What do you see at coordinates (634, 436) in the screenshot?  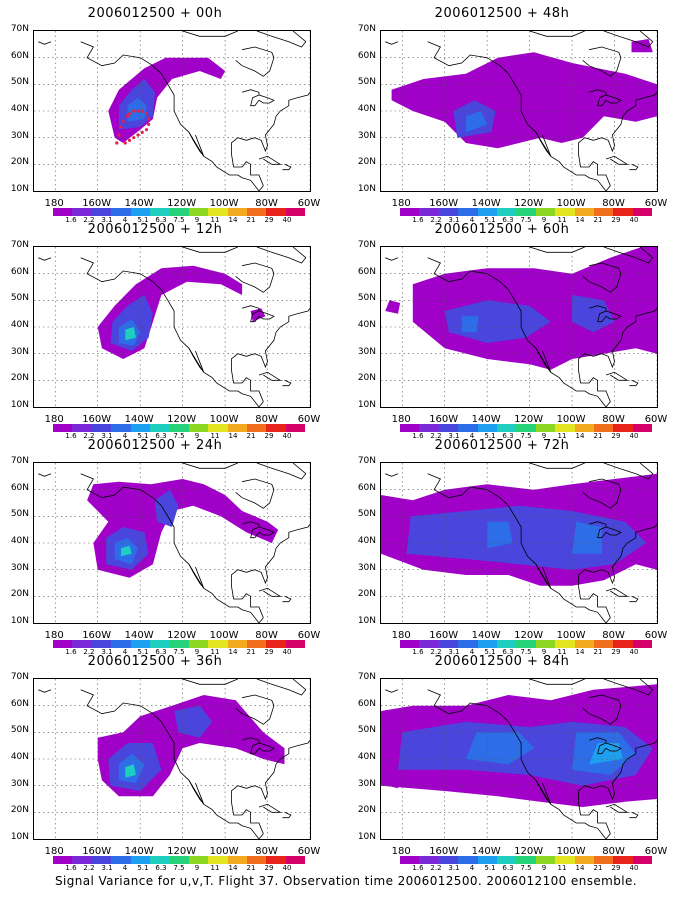 I see `colorbar-tick-label: 40` at bounding box center [634, 436].